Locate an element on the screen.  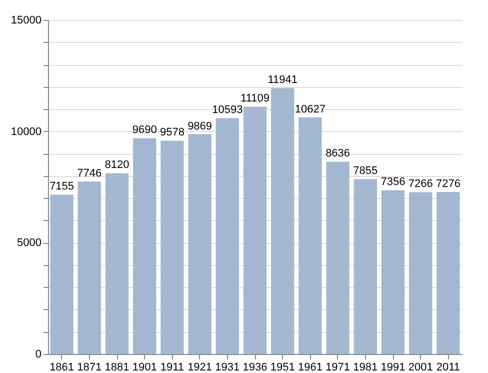
data-label: 7276 is located at coordinates (448, 184).